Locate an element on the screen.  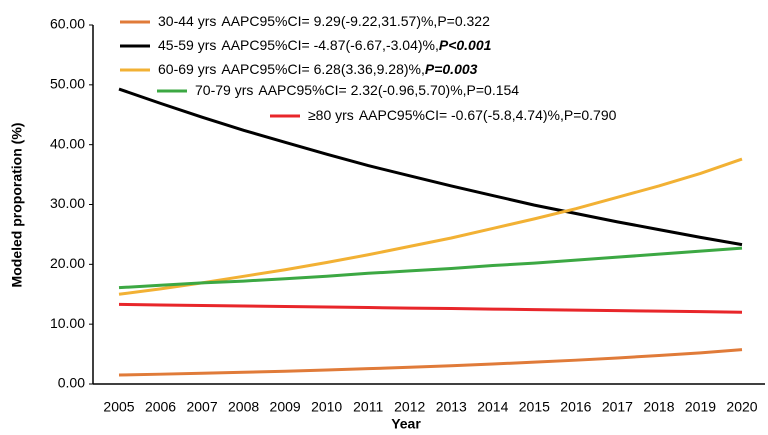
x-tick-label: 2013 is located at coordinates (451, 407).